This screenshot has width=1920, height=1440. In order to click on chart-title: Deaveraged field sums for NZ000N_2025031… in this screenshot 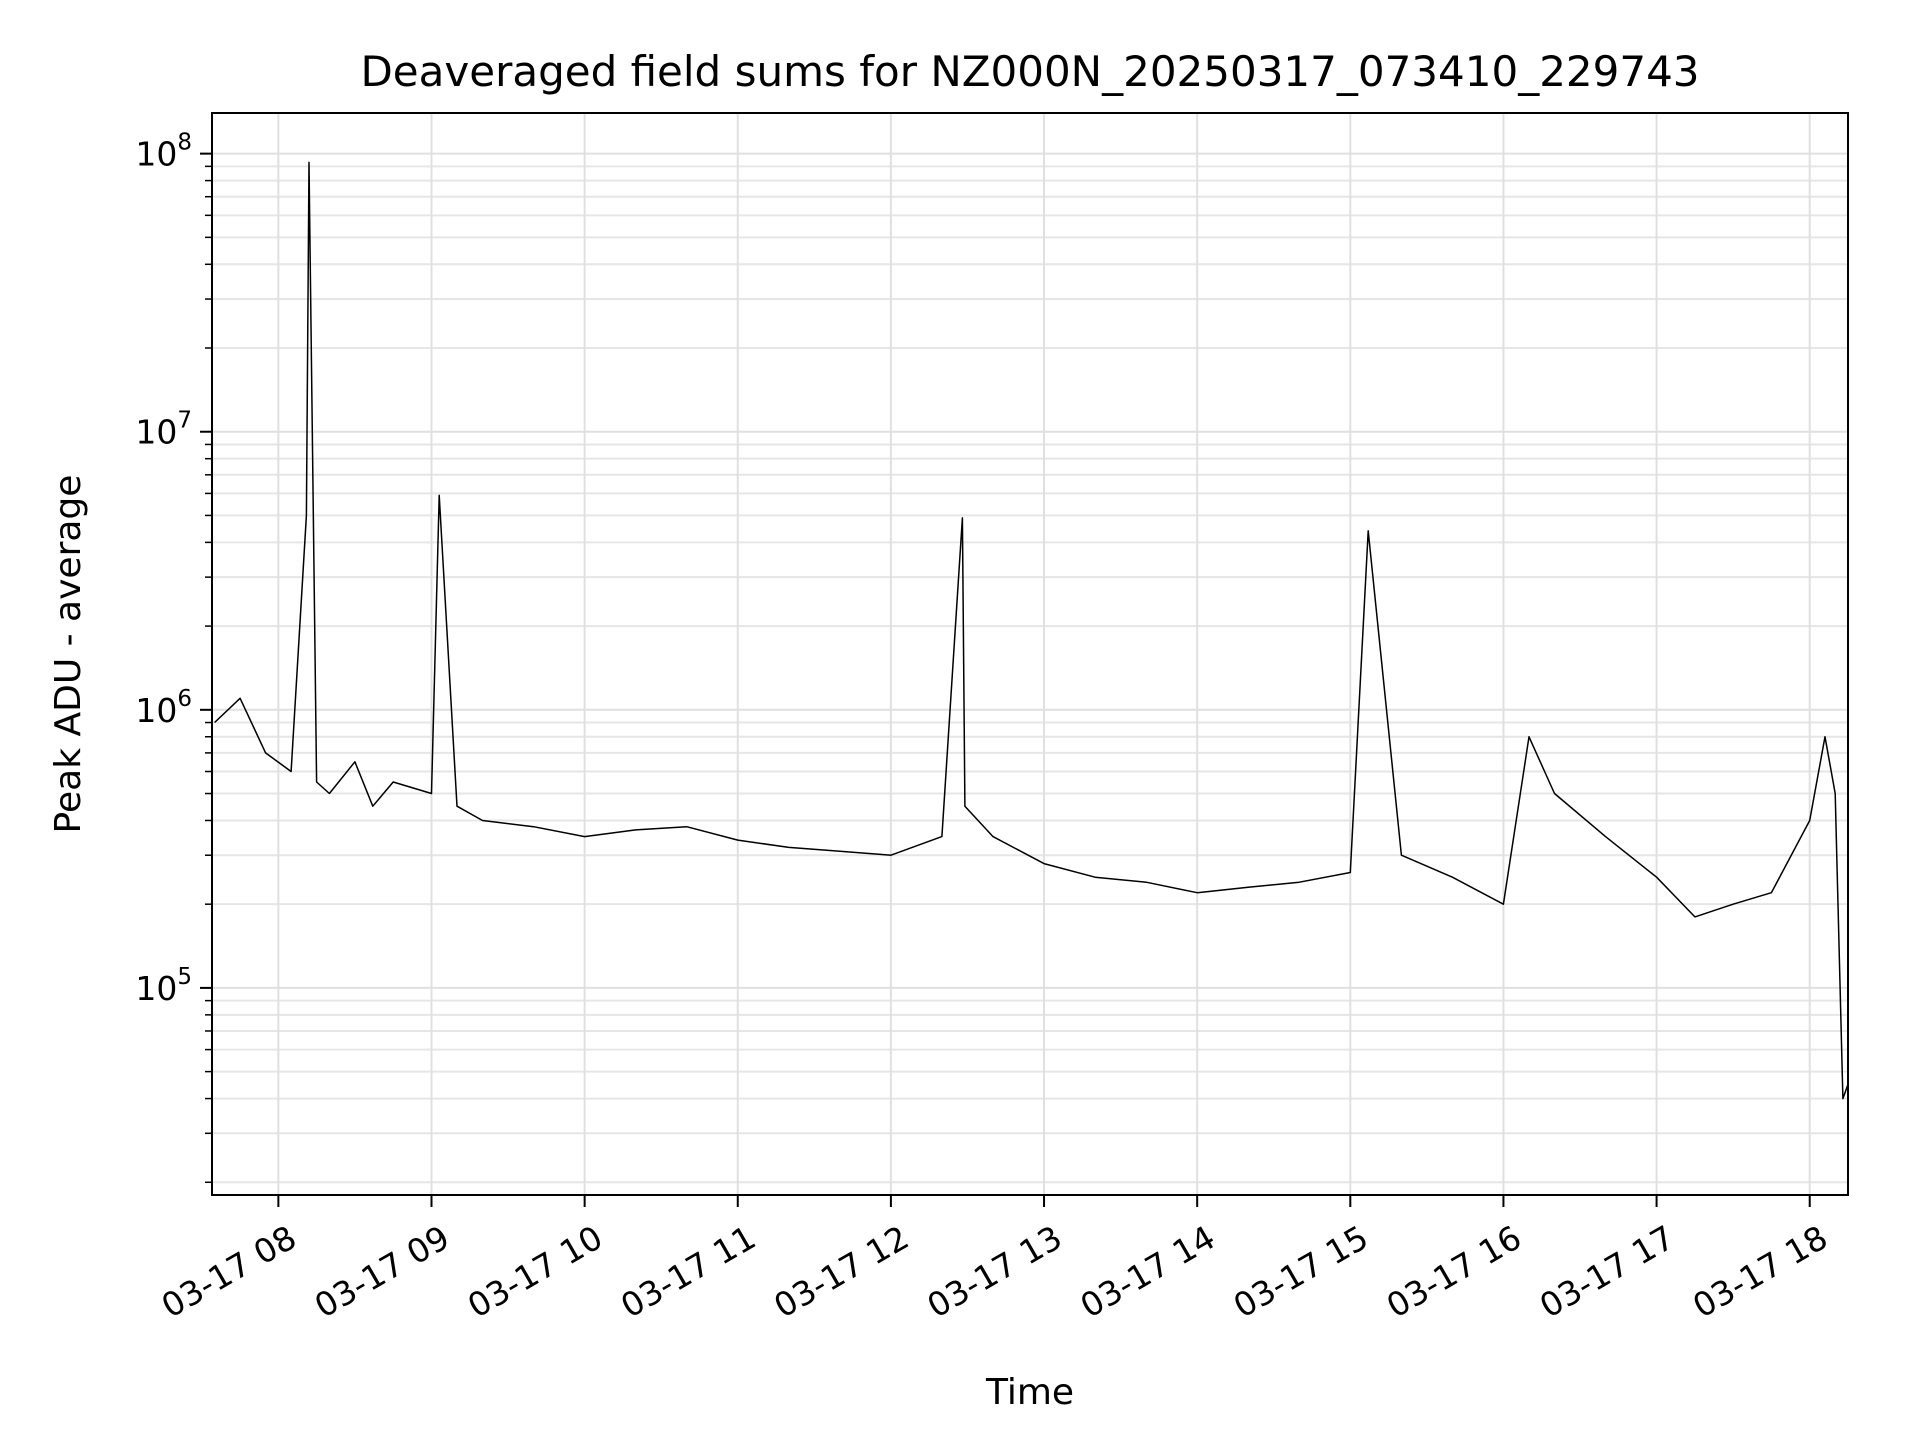, I will do `click(1029, 71)`.